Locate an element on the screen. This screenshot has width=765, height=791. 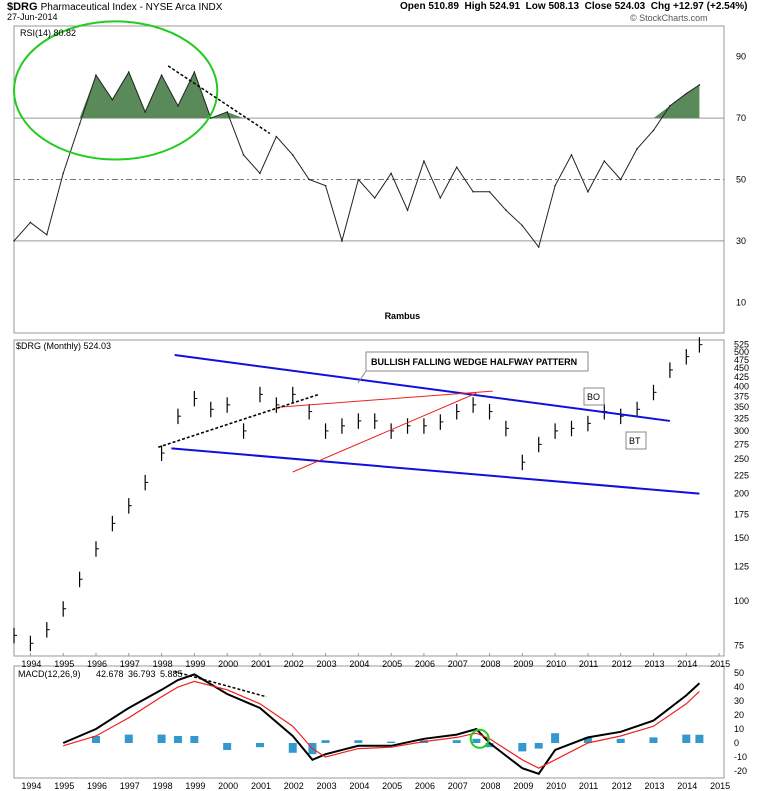
macd-tick-label: -20 is located at coordinates (740, 771).